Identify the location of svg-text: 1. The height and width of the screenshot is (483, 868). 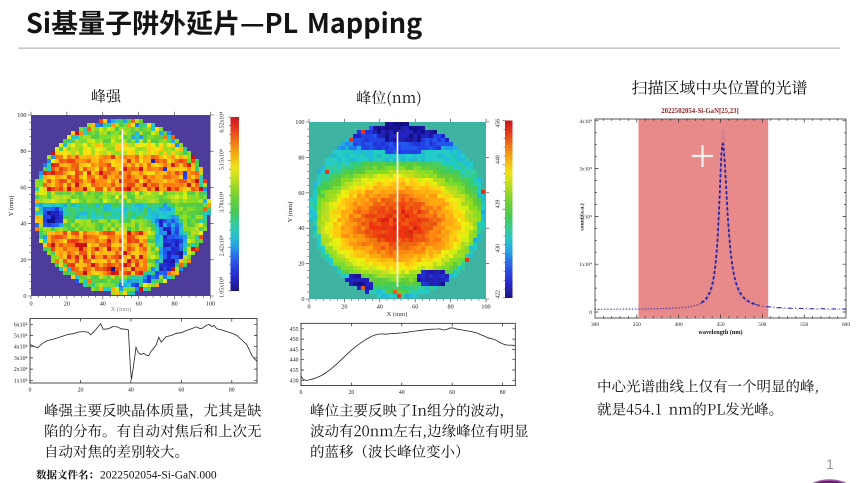
(830, 464).